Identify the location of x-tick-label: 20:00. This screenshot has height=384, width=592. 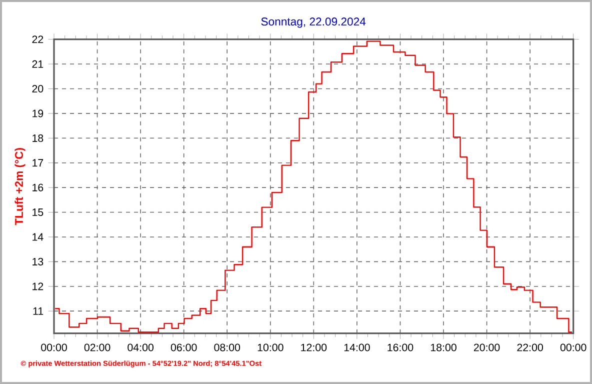
(487, 348).